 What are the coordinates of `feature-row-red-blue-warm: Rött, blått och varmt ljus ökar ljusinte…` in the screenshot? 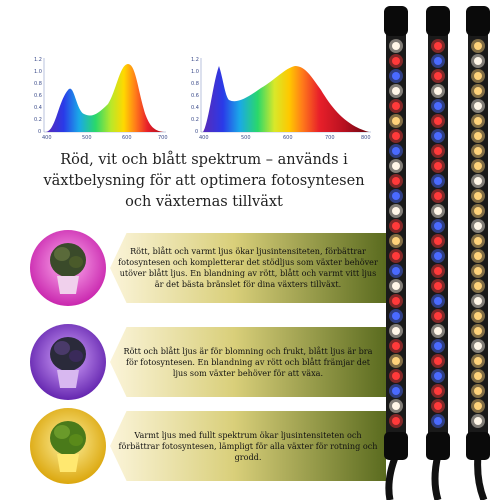 It's located at (208, 268).